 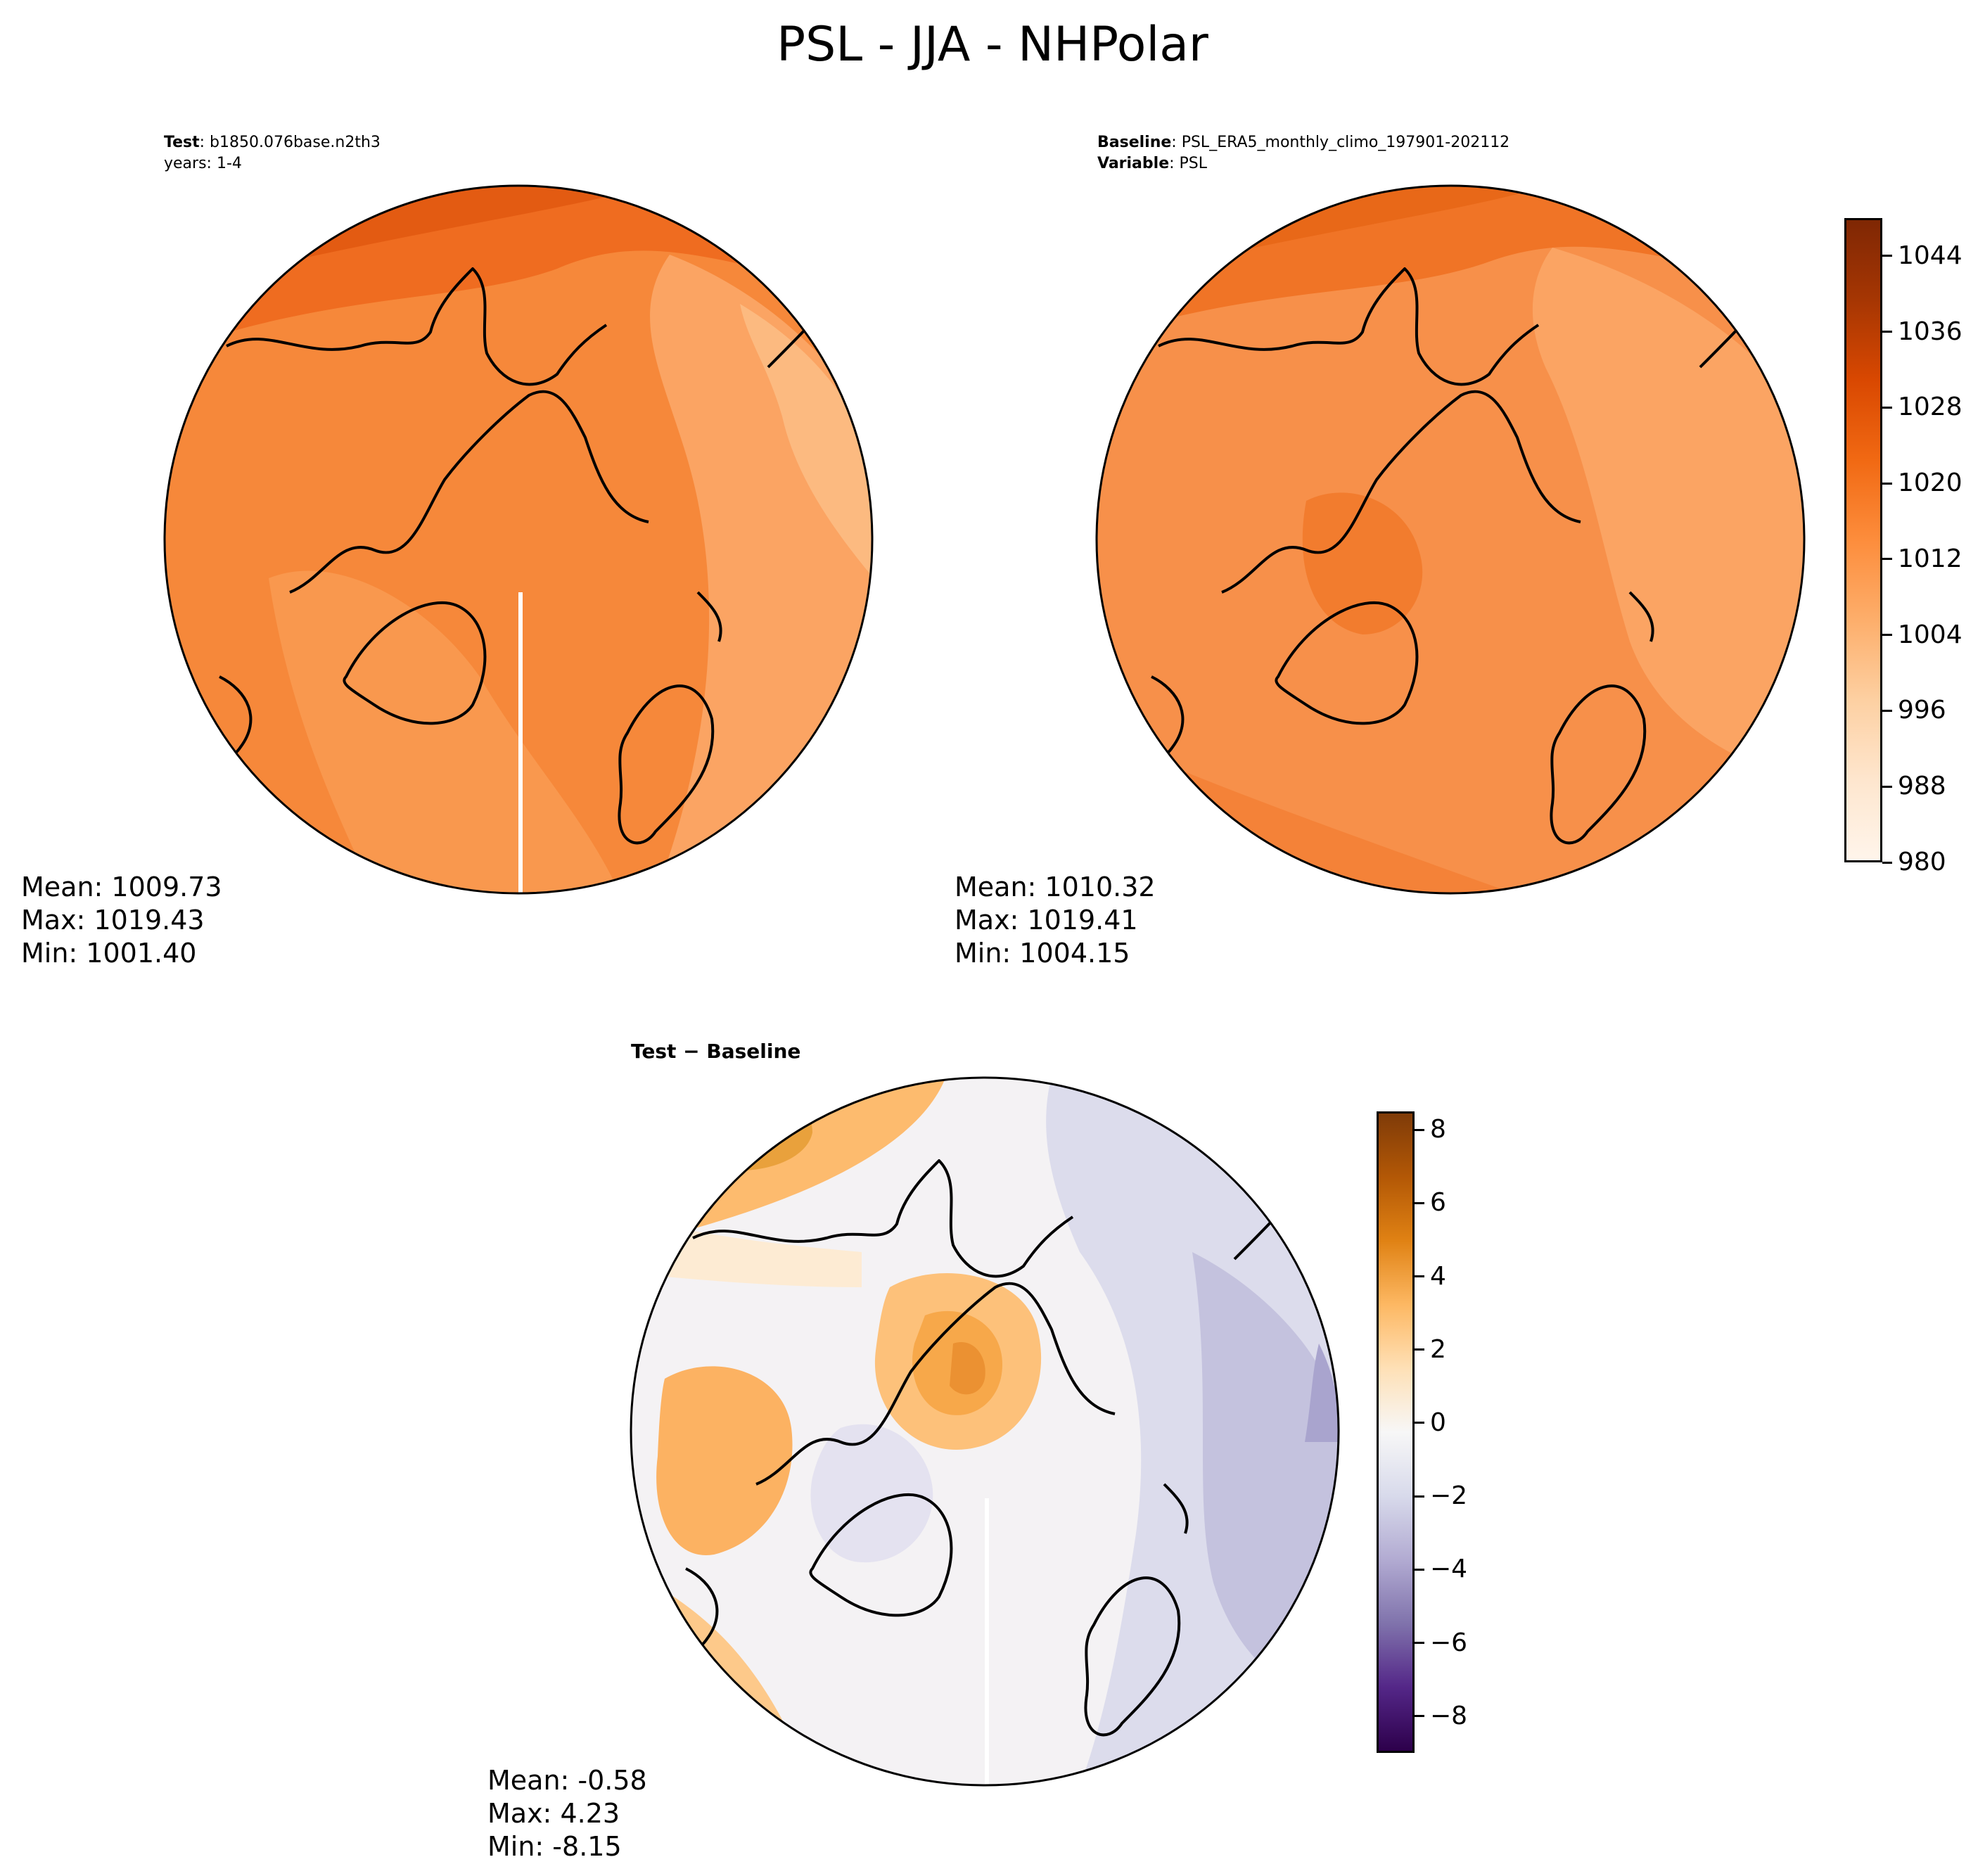 I want to click on test-max: Max: 1019.43, so click(x=113, y=921).